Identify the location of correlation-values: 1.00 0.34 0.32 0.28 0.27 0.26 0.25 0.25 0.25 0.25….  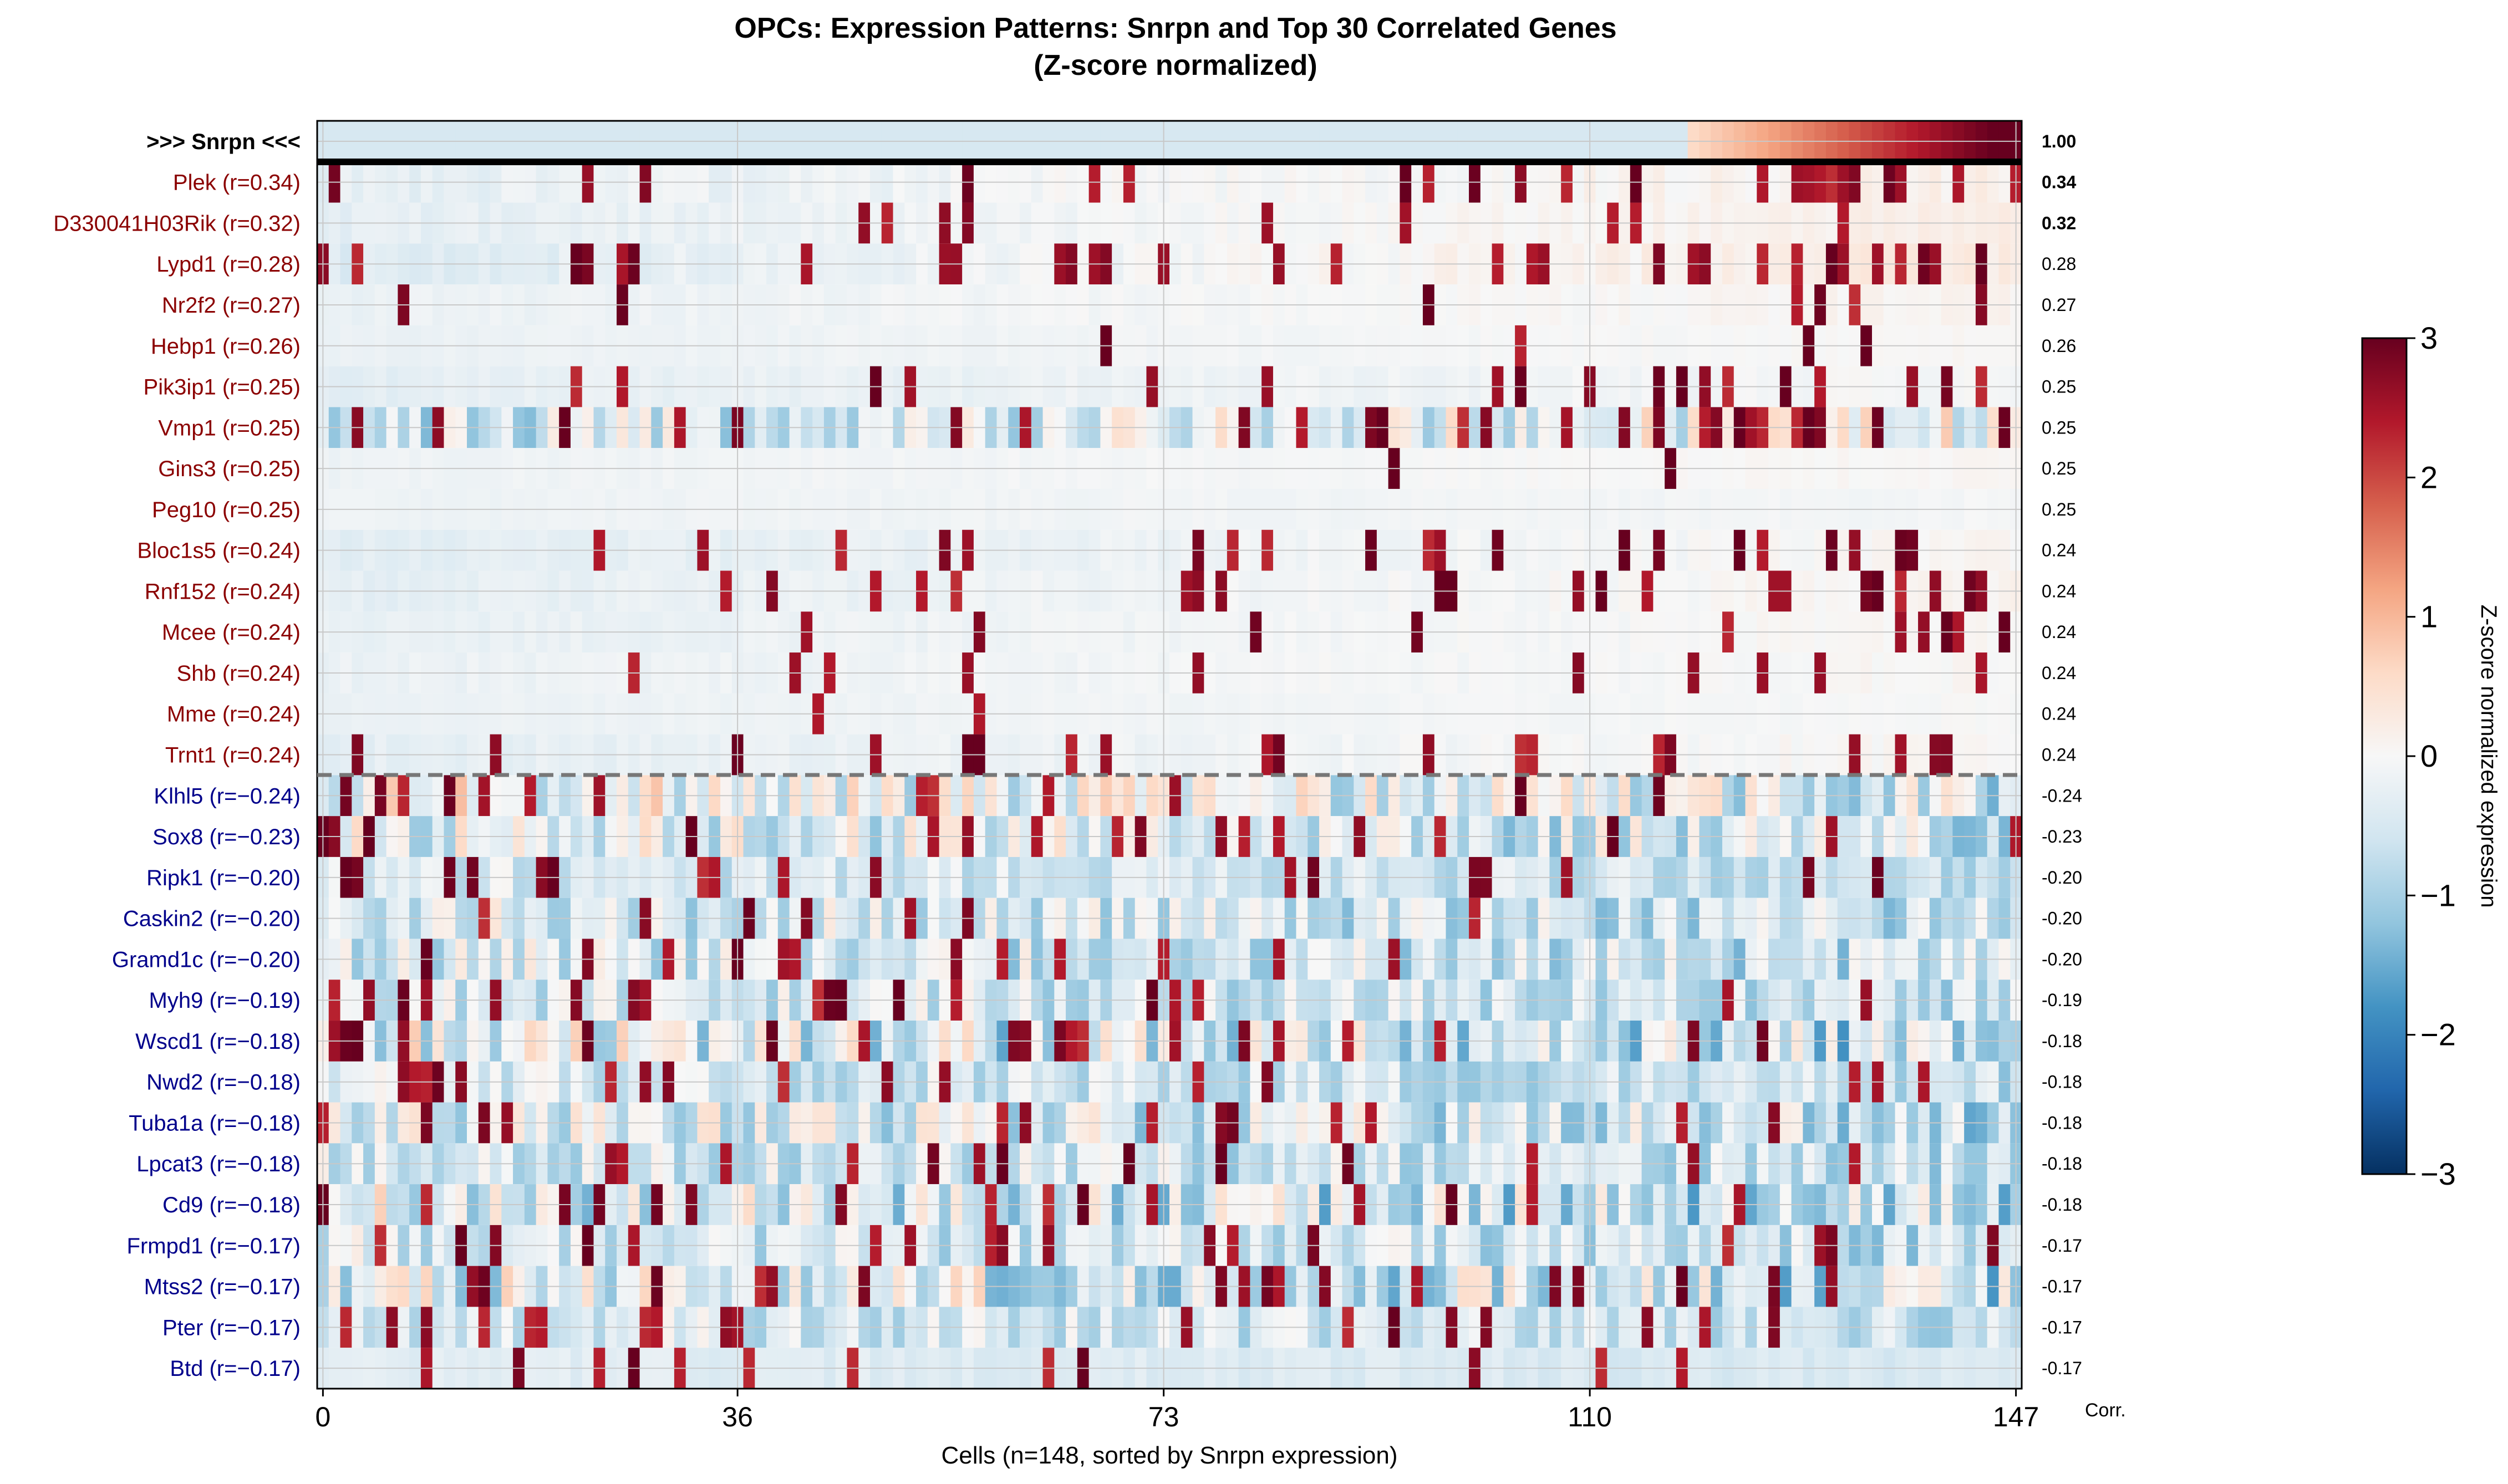
(2062, 755).